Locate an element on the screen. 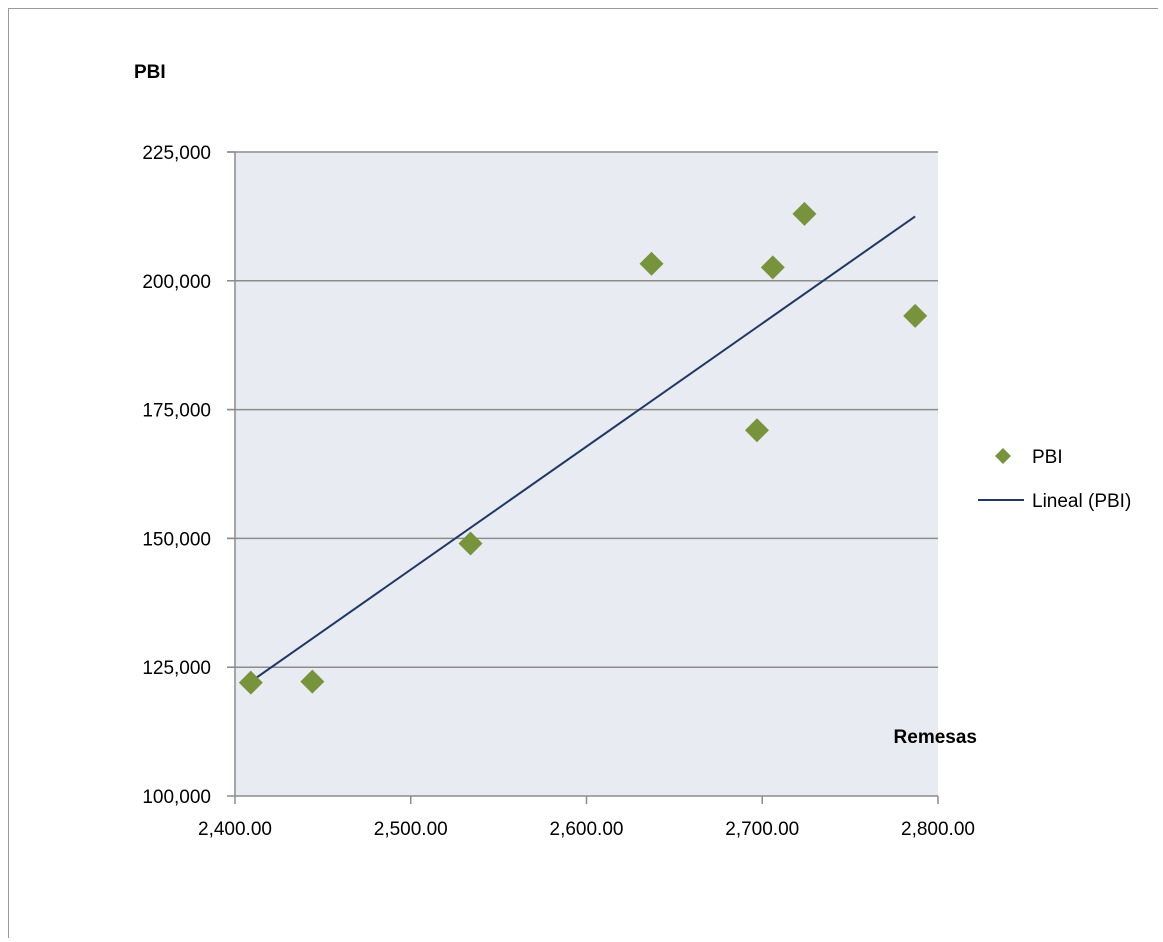 Image resolution: width=1163 pixels, height=942 pixels. y-axis-title: PBI is located at coordinates (150, 72).